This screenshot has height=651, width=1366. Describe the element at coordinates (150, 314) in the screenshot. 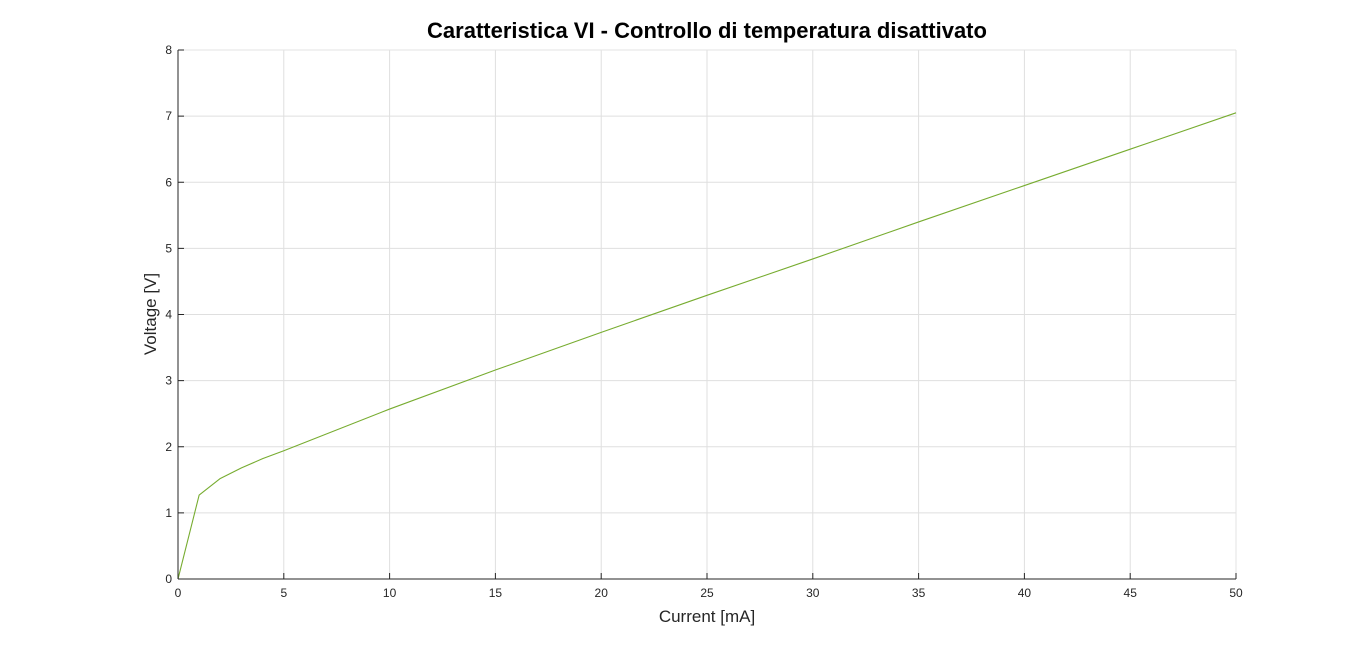

I see `y-axis-label: Voltage [V]` at that location.